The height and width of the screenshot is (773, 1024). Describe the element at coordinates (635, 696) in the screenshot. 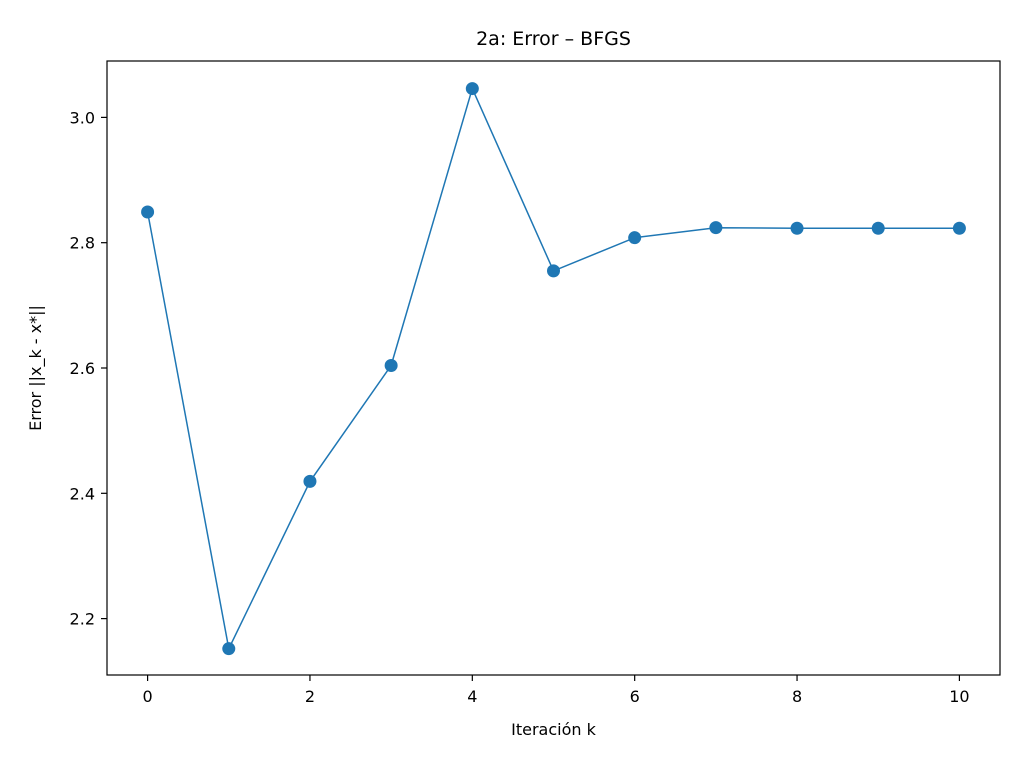

I see `x-tick-label: 6` at that location.